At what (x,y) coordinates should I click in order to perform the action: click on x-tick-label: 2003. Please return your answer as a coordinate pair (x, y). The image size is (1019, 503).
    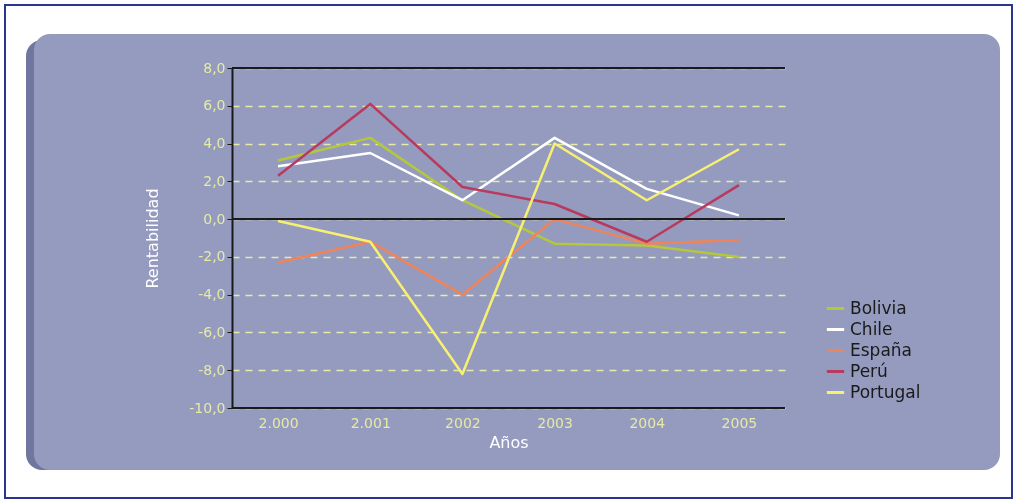
    Looking at the image, I should click on (555, 422).